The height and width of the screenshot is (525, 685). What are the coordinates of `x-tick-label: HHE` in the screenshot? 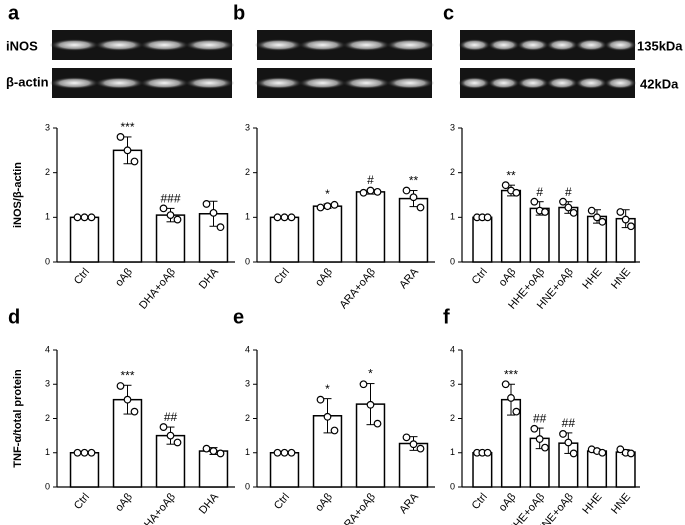 It's located at (592, 504).